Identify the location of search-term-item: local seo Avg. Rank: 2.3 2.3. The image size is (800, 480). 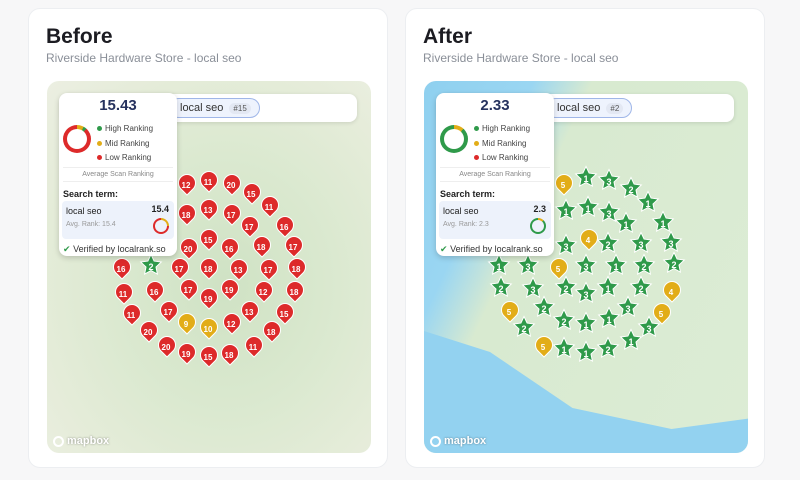
(495, 220).